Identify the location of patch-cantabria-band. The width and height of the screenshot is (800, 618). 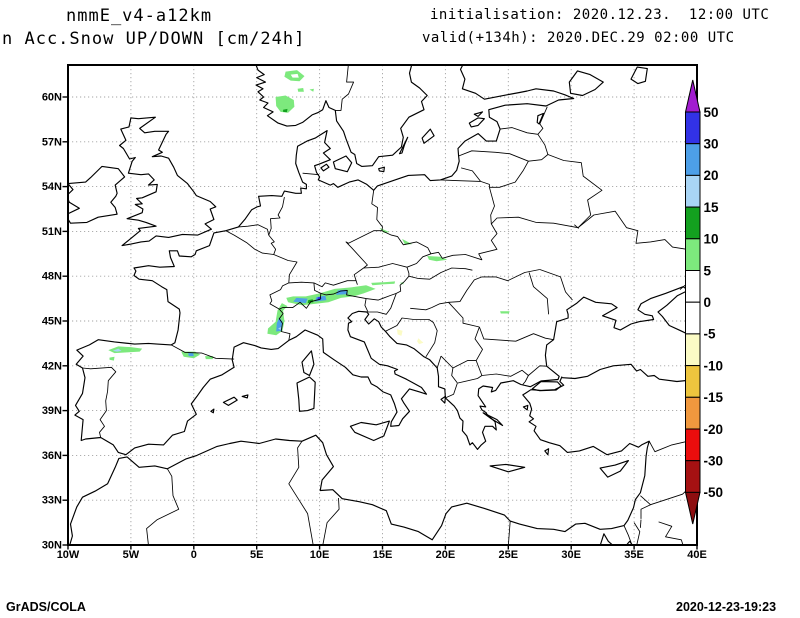
(125, 350).